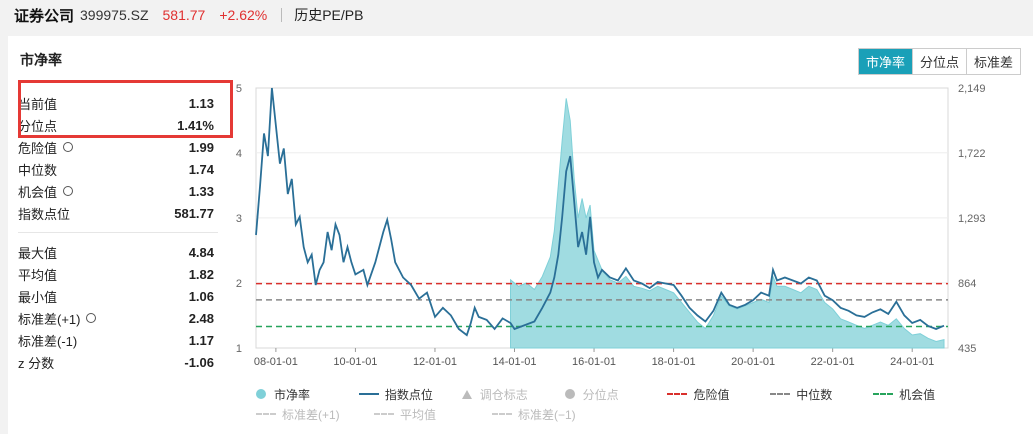  Describe the element at coordinates (118, 252) in the screenshot. I see `stat-max: 最大值 4.84` at that location.